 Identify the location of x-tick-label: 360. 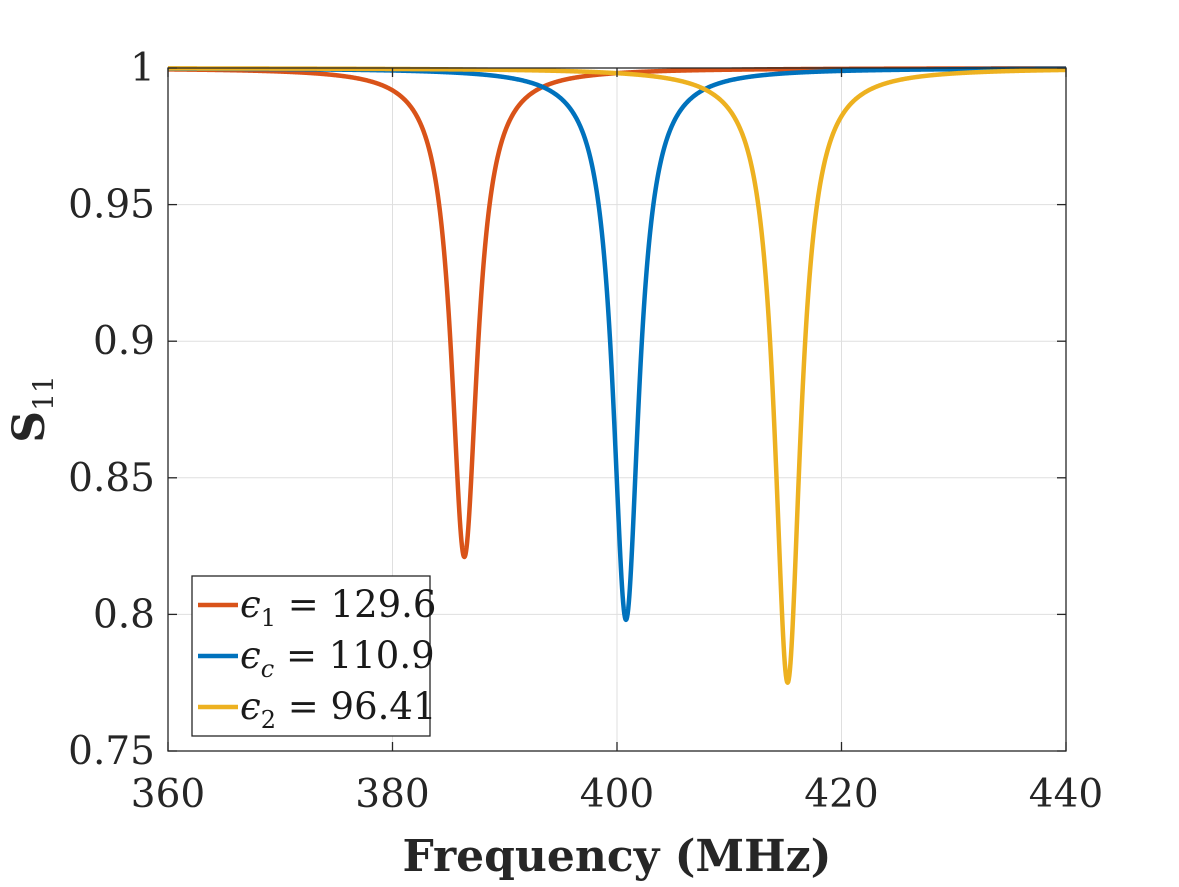
(168, 794).